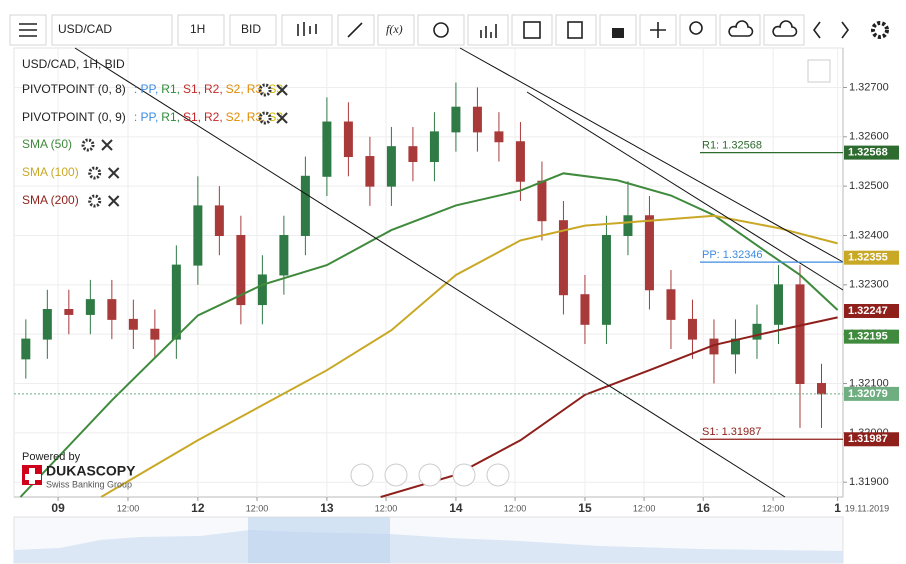 This screenshot has width=906, height=564. I want to click on symbol-select, so click(112, 30).